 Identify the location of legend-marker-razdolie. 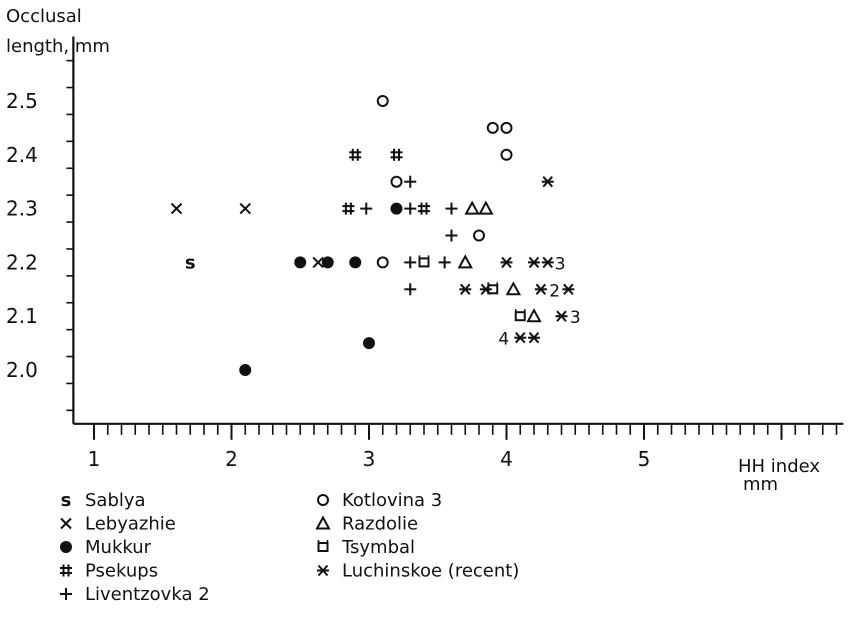
(323, 522).